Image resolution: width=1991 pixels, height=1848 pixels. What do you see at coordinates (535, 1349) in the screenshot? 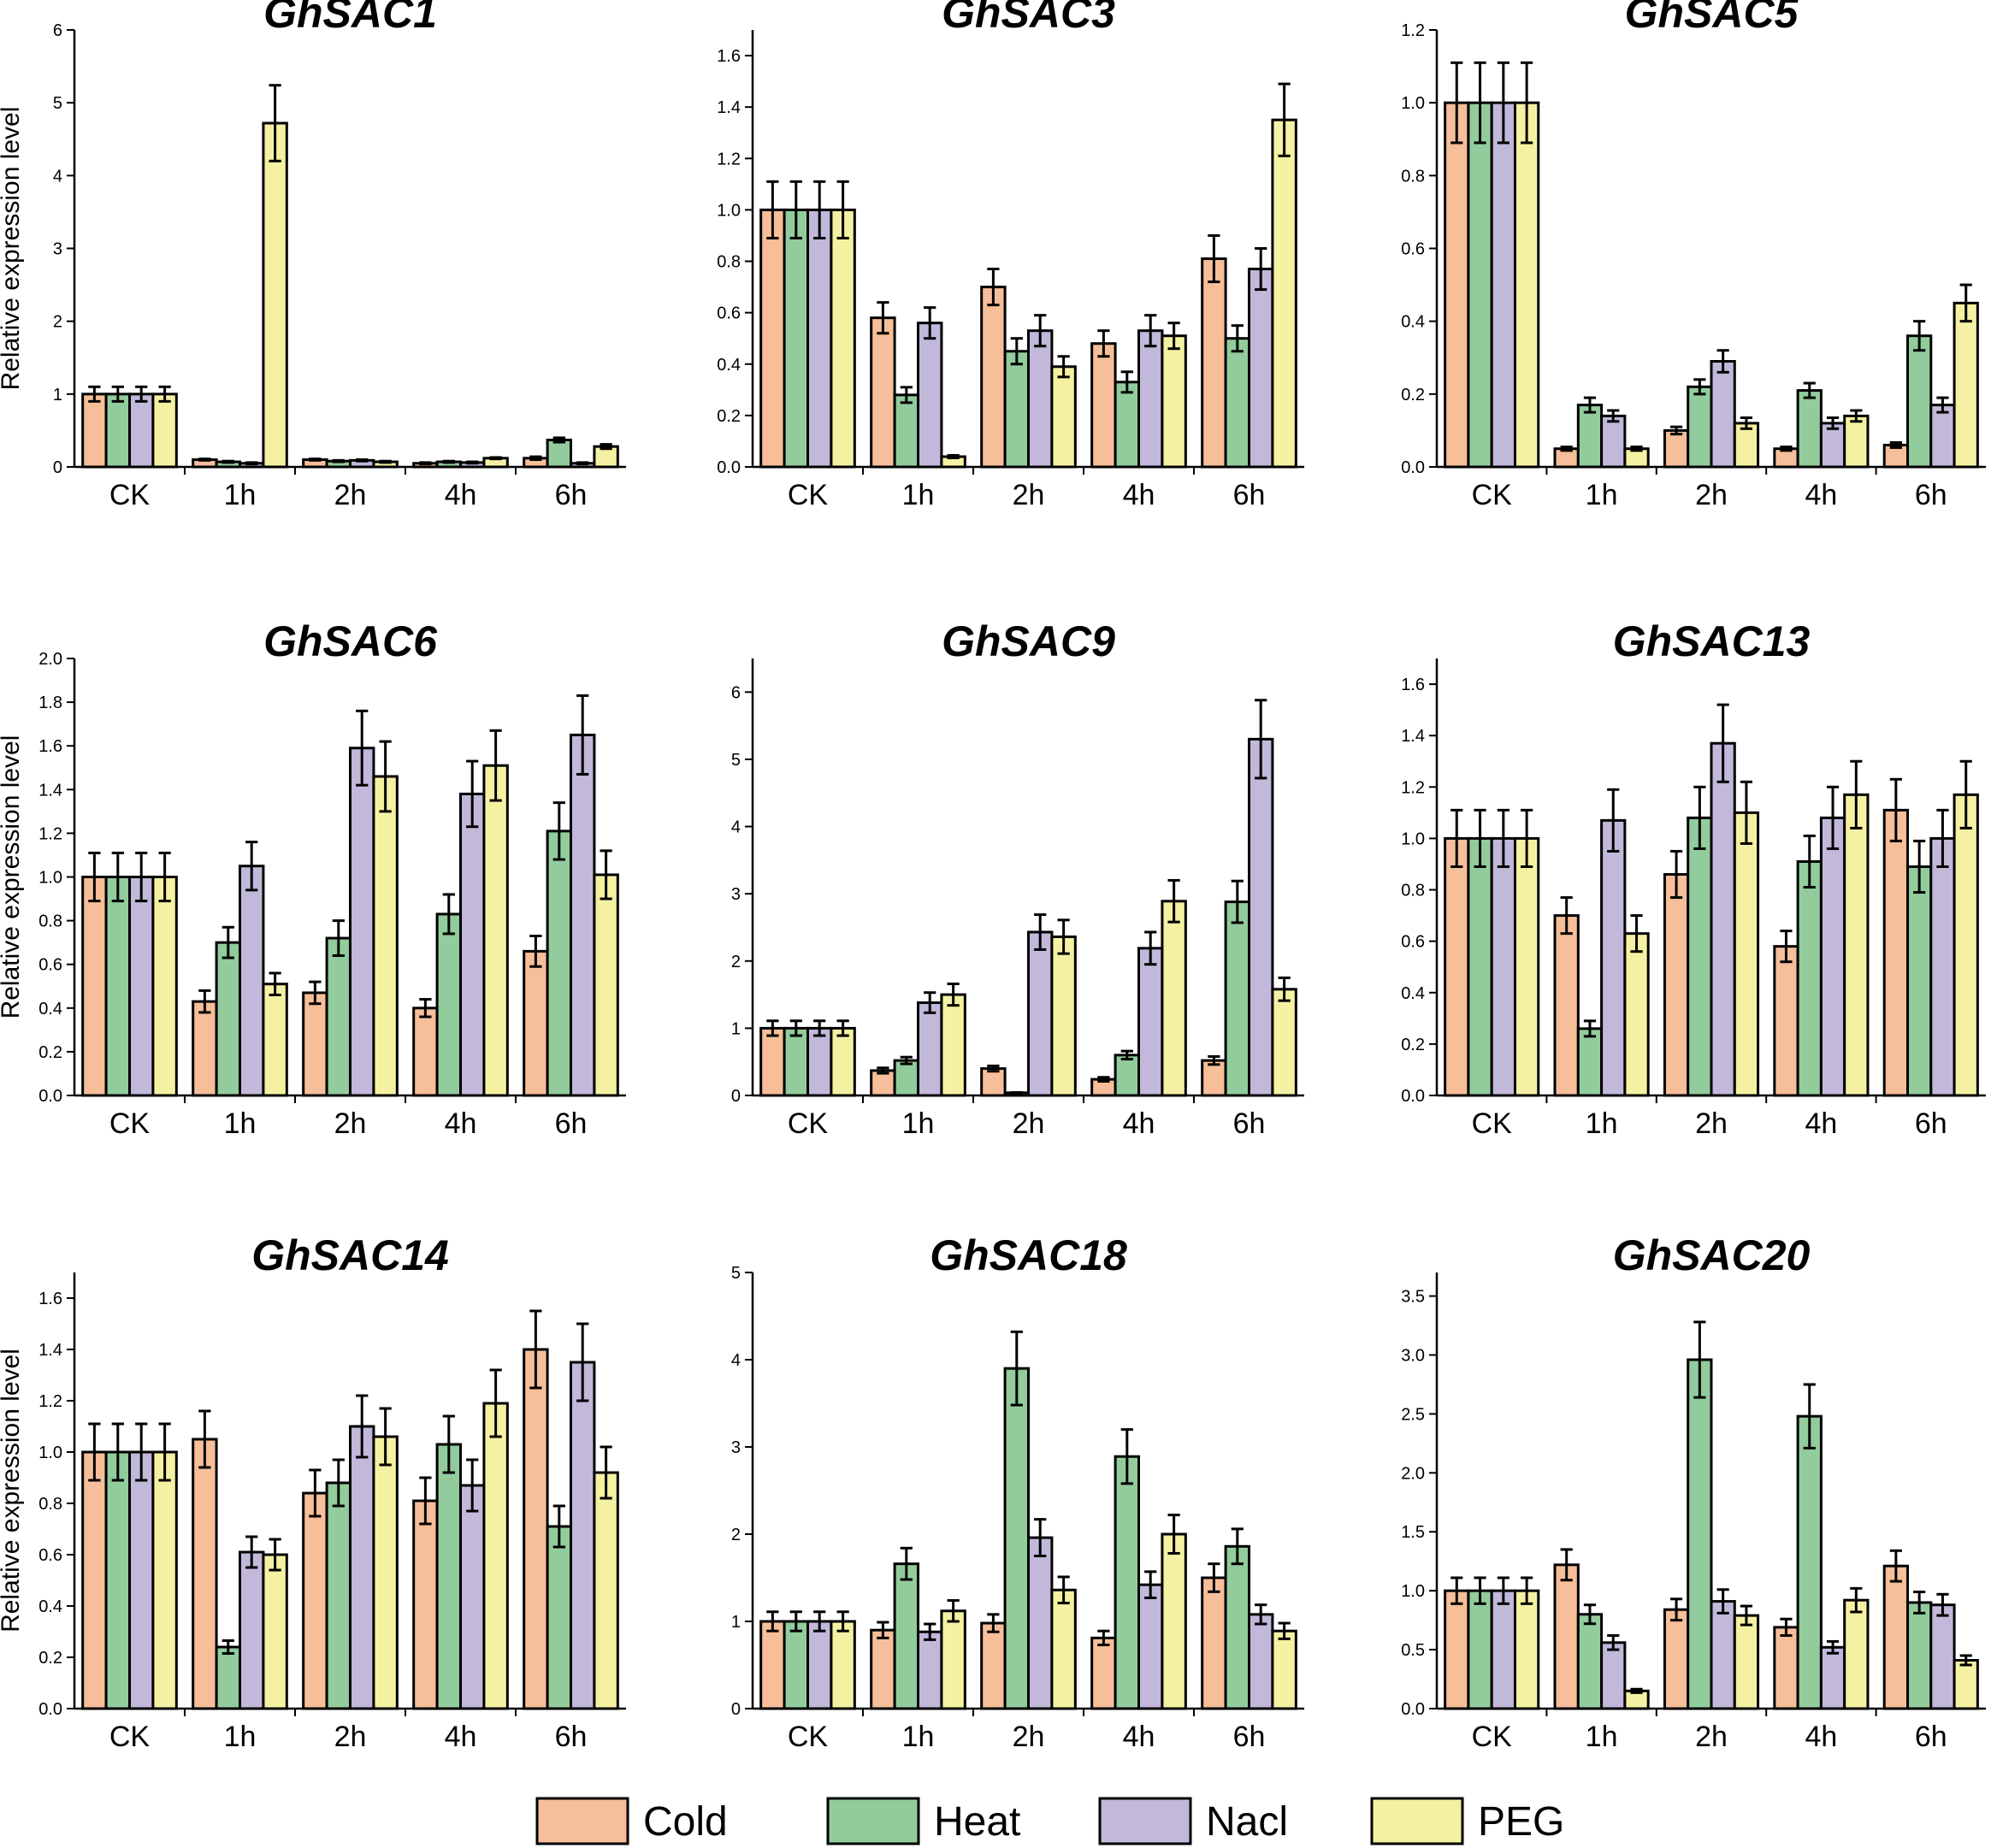
I see `error-bar-ghsac14-6h-cold` at bounding box center [535, 1349].